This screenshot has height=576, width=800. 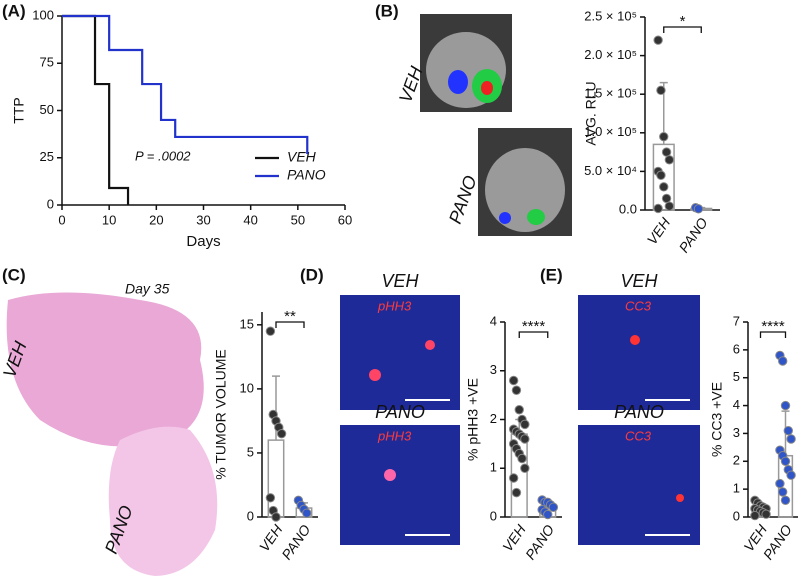 What do you see at coordinates (683, 21) in the screenshot?
I see `significance: *` at bounding box center [683, 21].